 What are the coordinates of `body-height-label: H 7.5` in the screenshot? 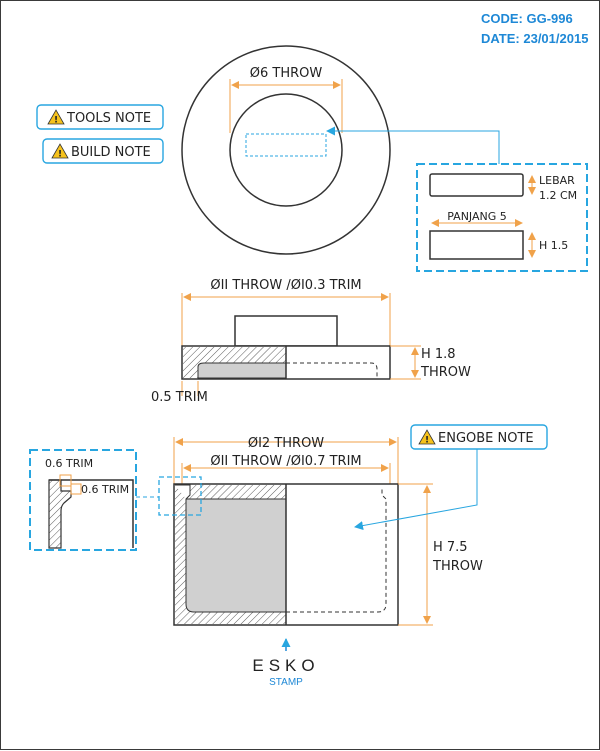 It's located at (450, 547).